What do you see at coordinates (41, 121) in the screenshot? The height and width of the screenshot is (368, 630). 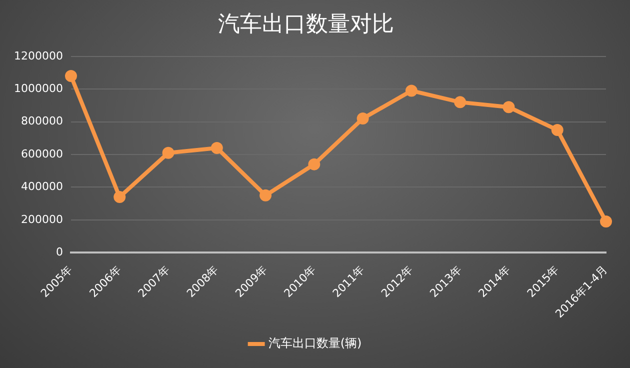 I see `y-tick-label: 800000` at bounding box center [41, 121].